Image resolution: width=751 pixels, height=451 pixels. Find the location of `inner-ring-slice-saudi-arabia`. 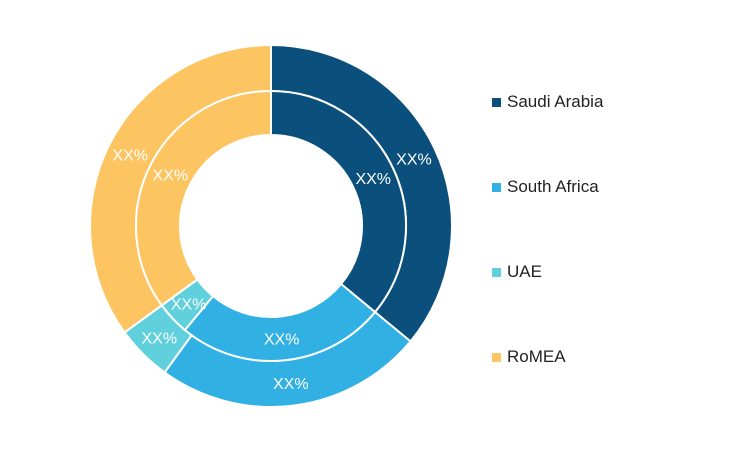

inner-ring-slice-saudi-arabia is located at coordinates (338, 201).